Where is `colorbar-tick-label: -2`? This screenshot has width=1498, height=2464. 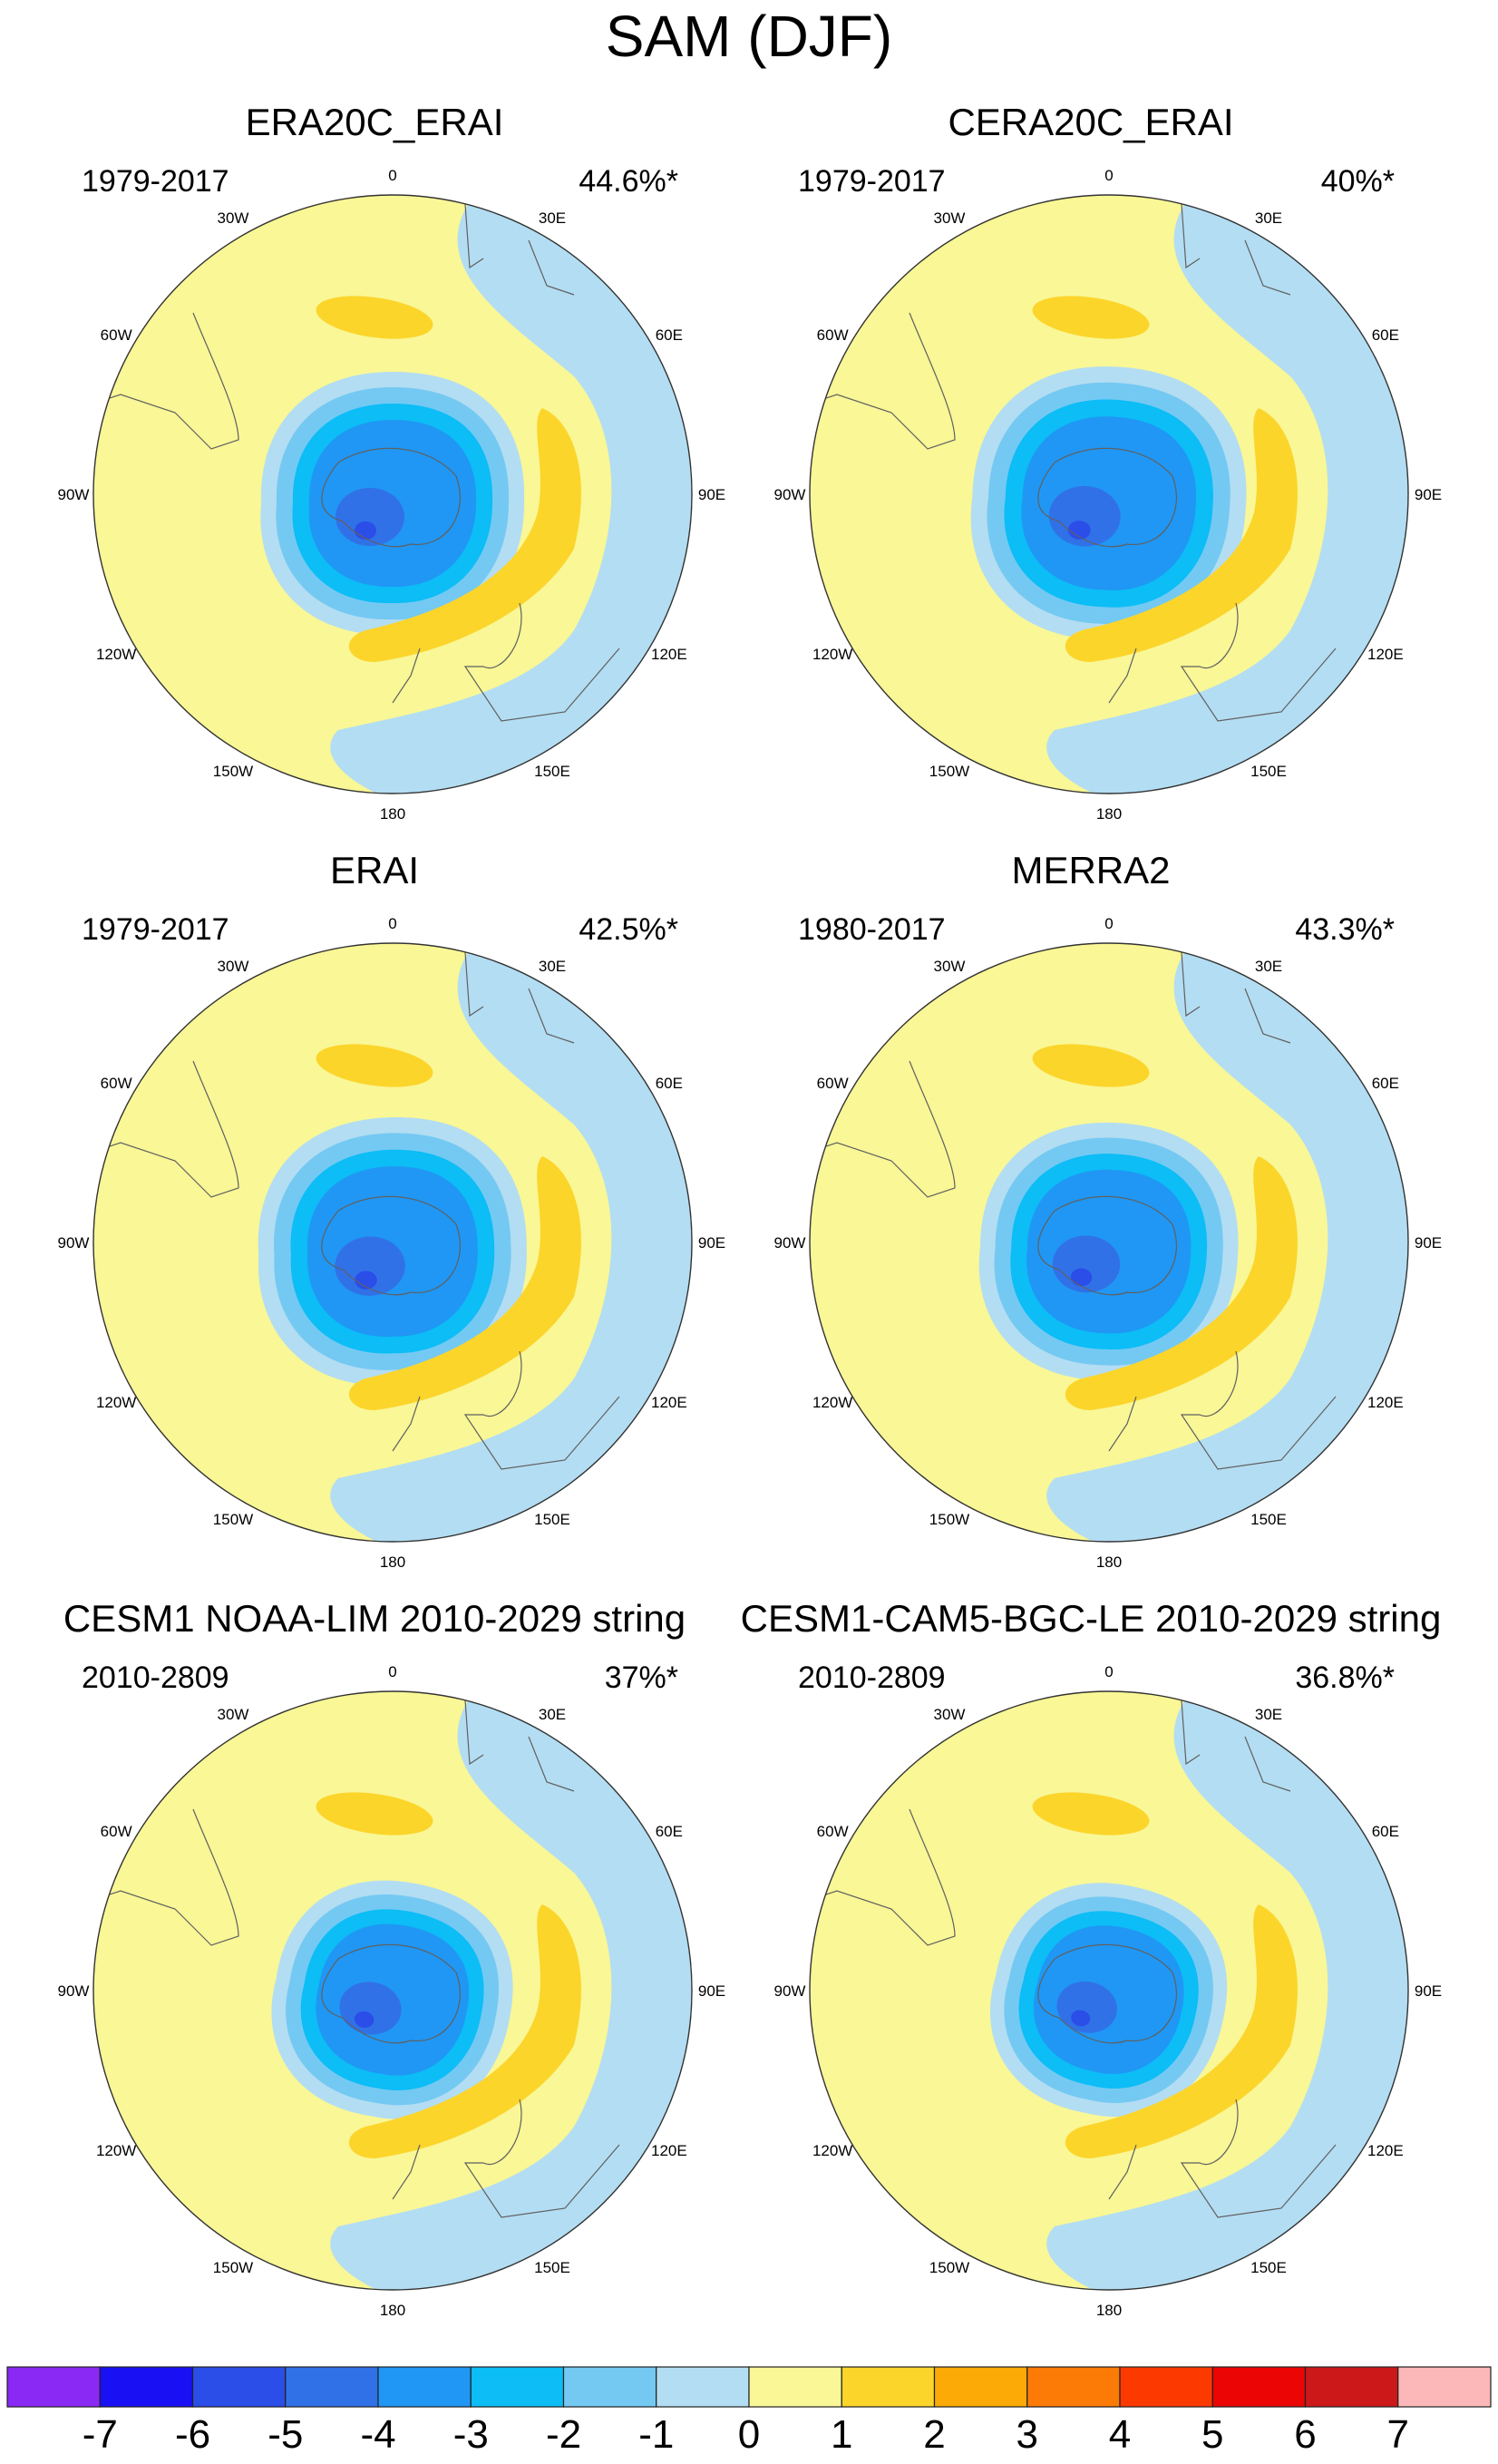 colorbar-tick-label: -2 is located at coordinates (563, 2434).